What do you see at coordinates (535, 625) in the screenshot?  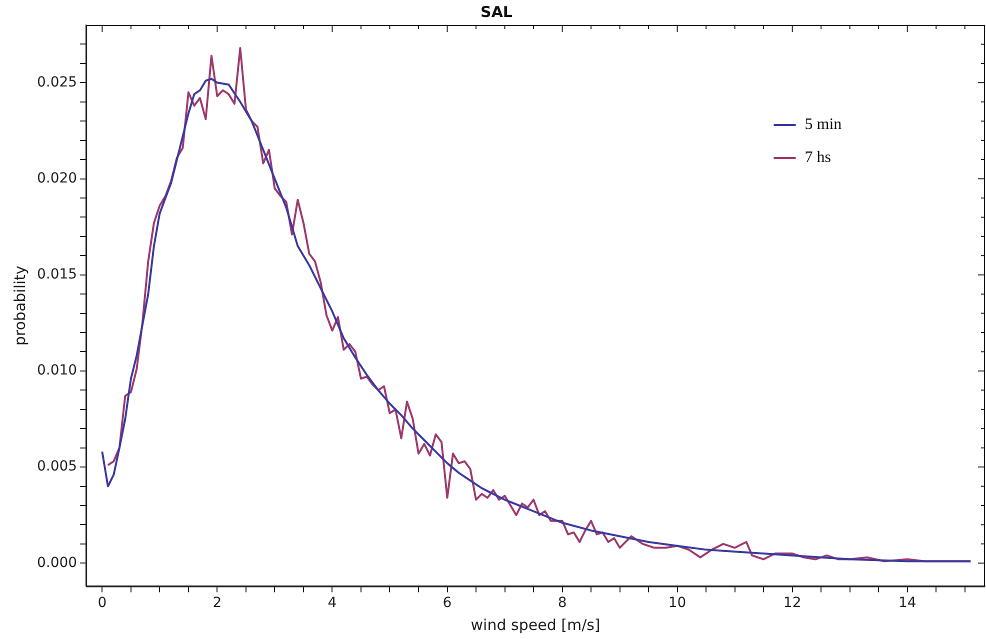 I see `x-axis-title: wind speed [m/s]` at bounding box center [535, 625].